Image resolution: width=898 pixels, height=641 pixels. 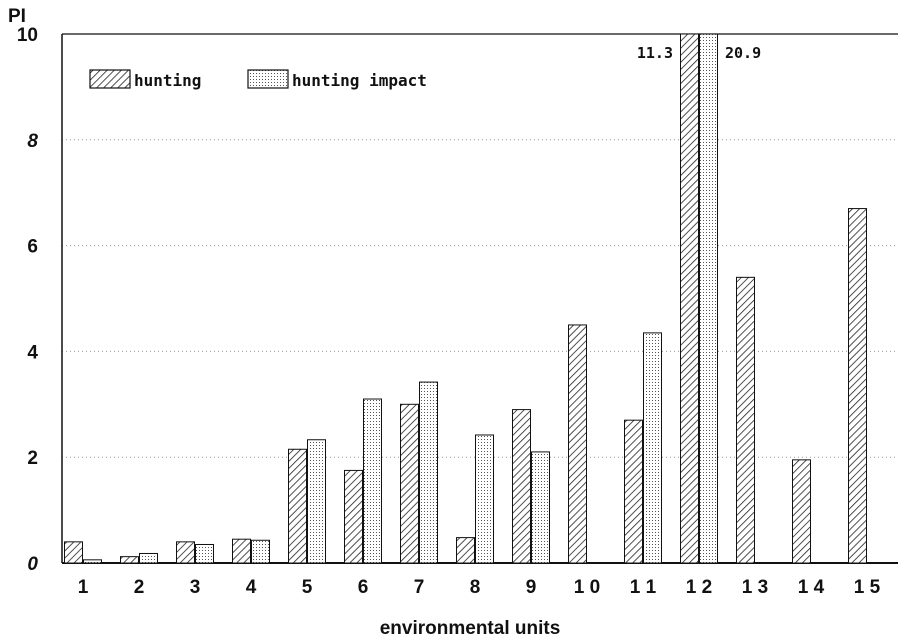 I want to click on x-tick-label: 1 1, so click(x=643, y=587).